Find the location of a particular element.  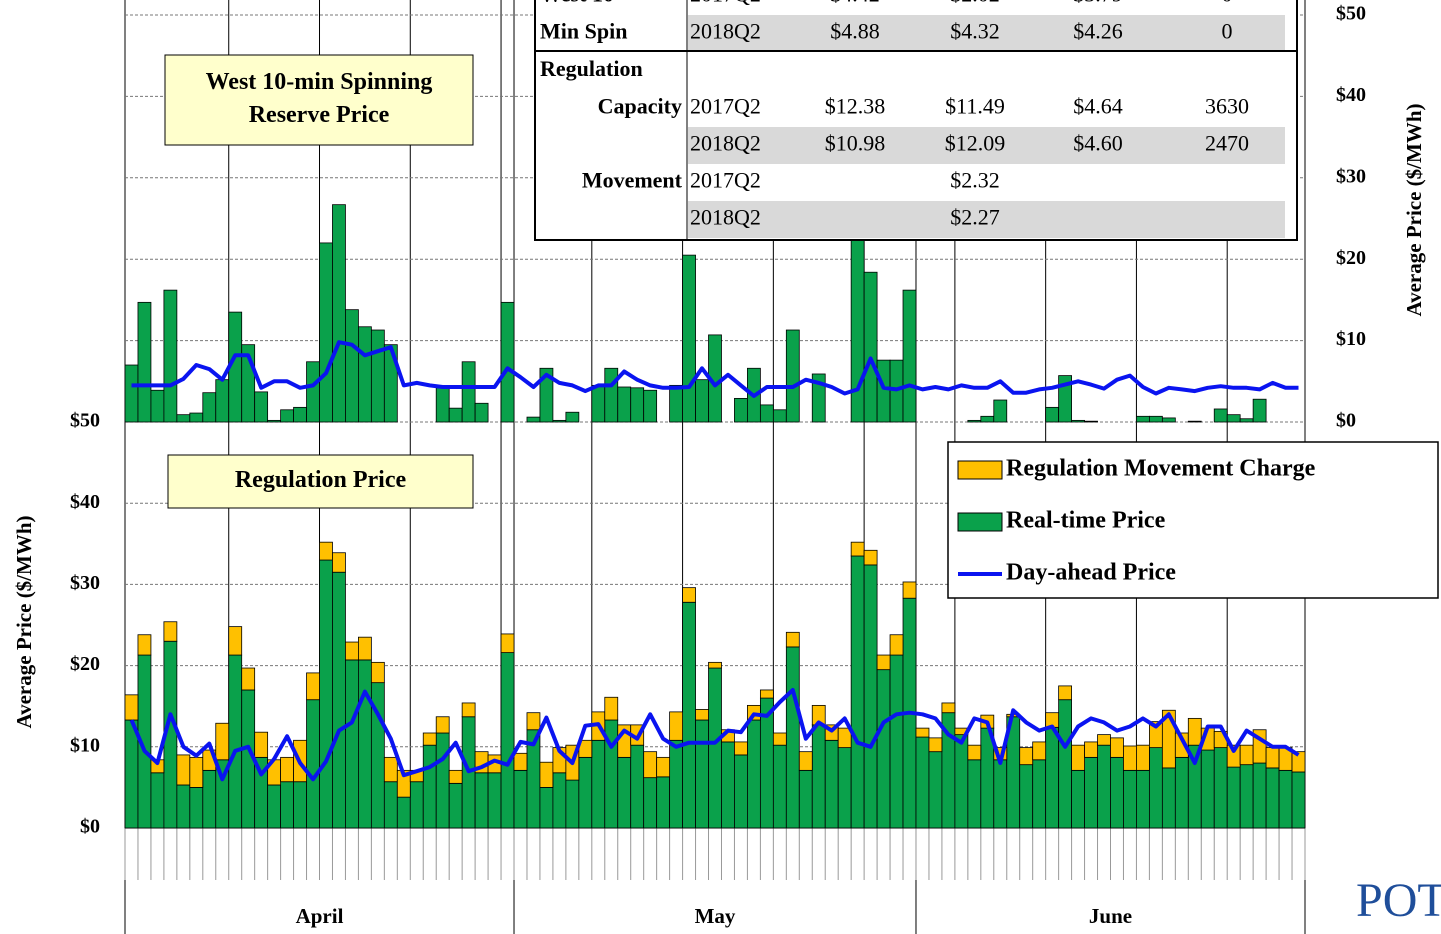

y-tick-label: $50 is located at coordinates (85, 421).